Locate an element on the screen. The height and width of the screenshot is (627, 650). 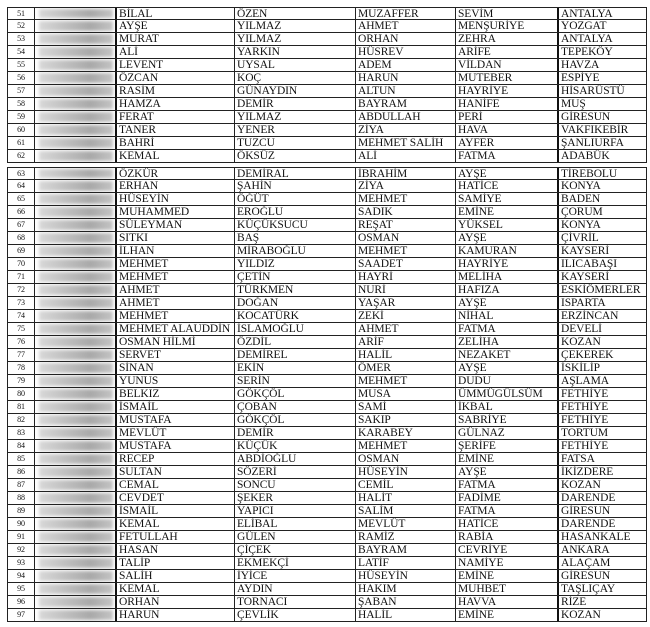
father-name-cell: LATİF is located at coordinates (405, 563).